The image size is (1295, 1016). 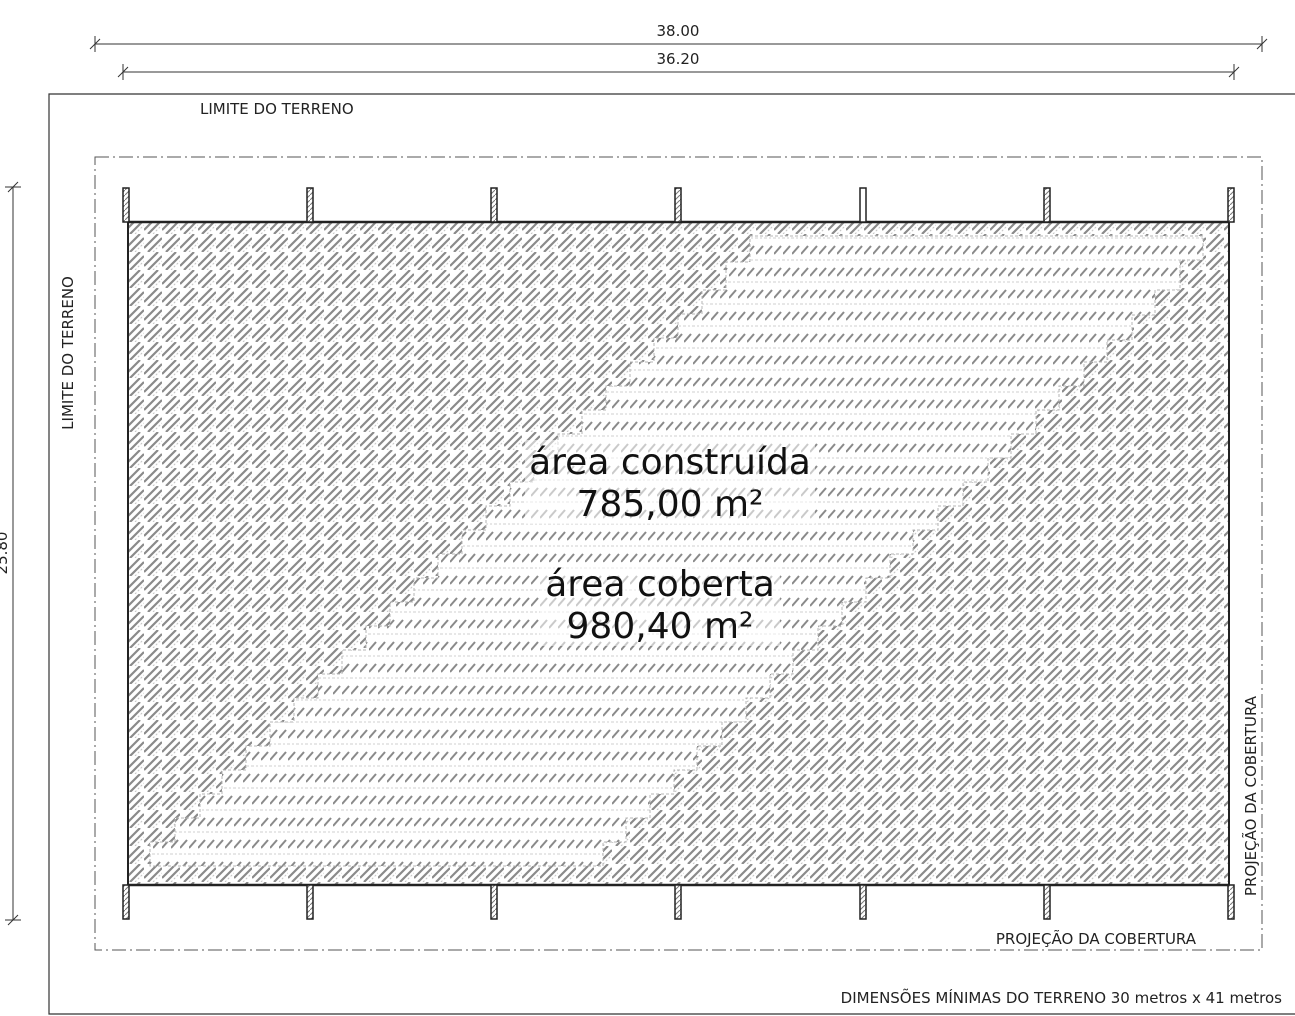 What do you see at coordinates (670, 462) in the screenshot?
I see `built-area-label: área construída` at bounding box center [670, 462].